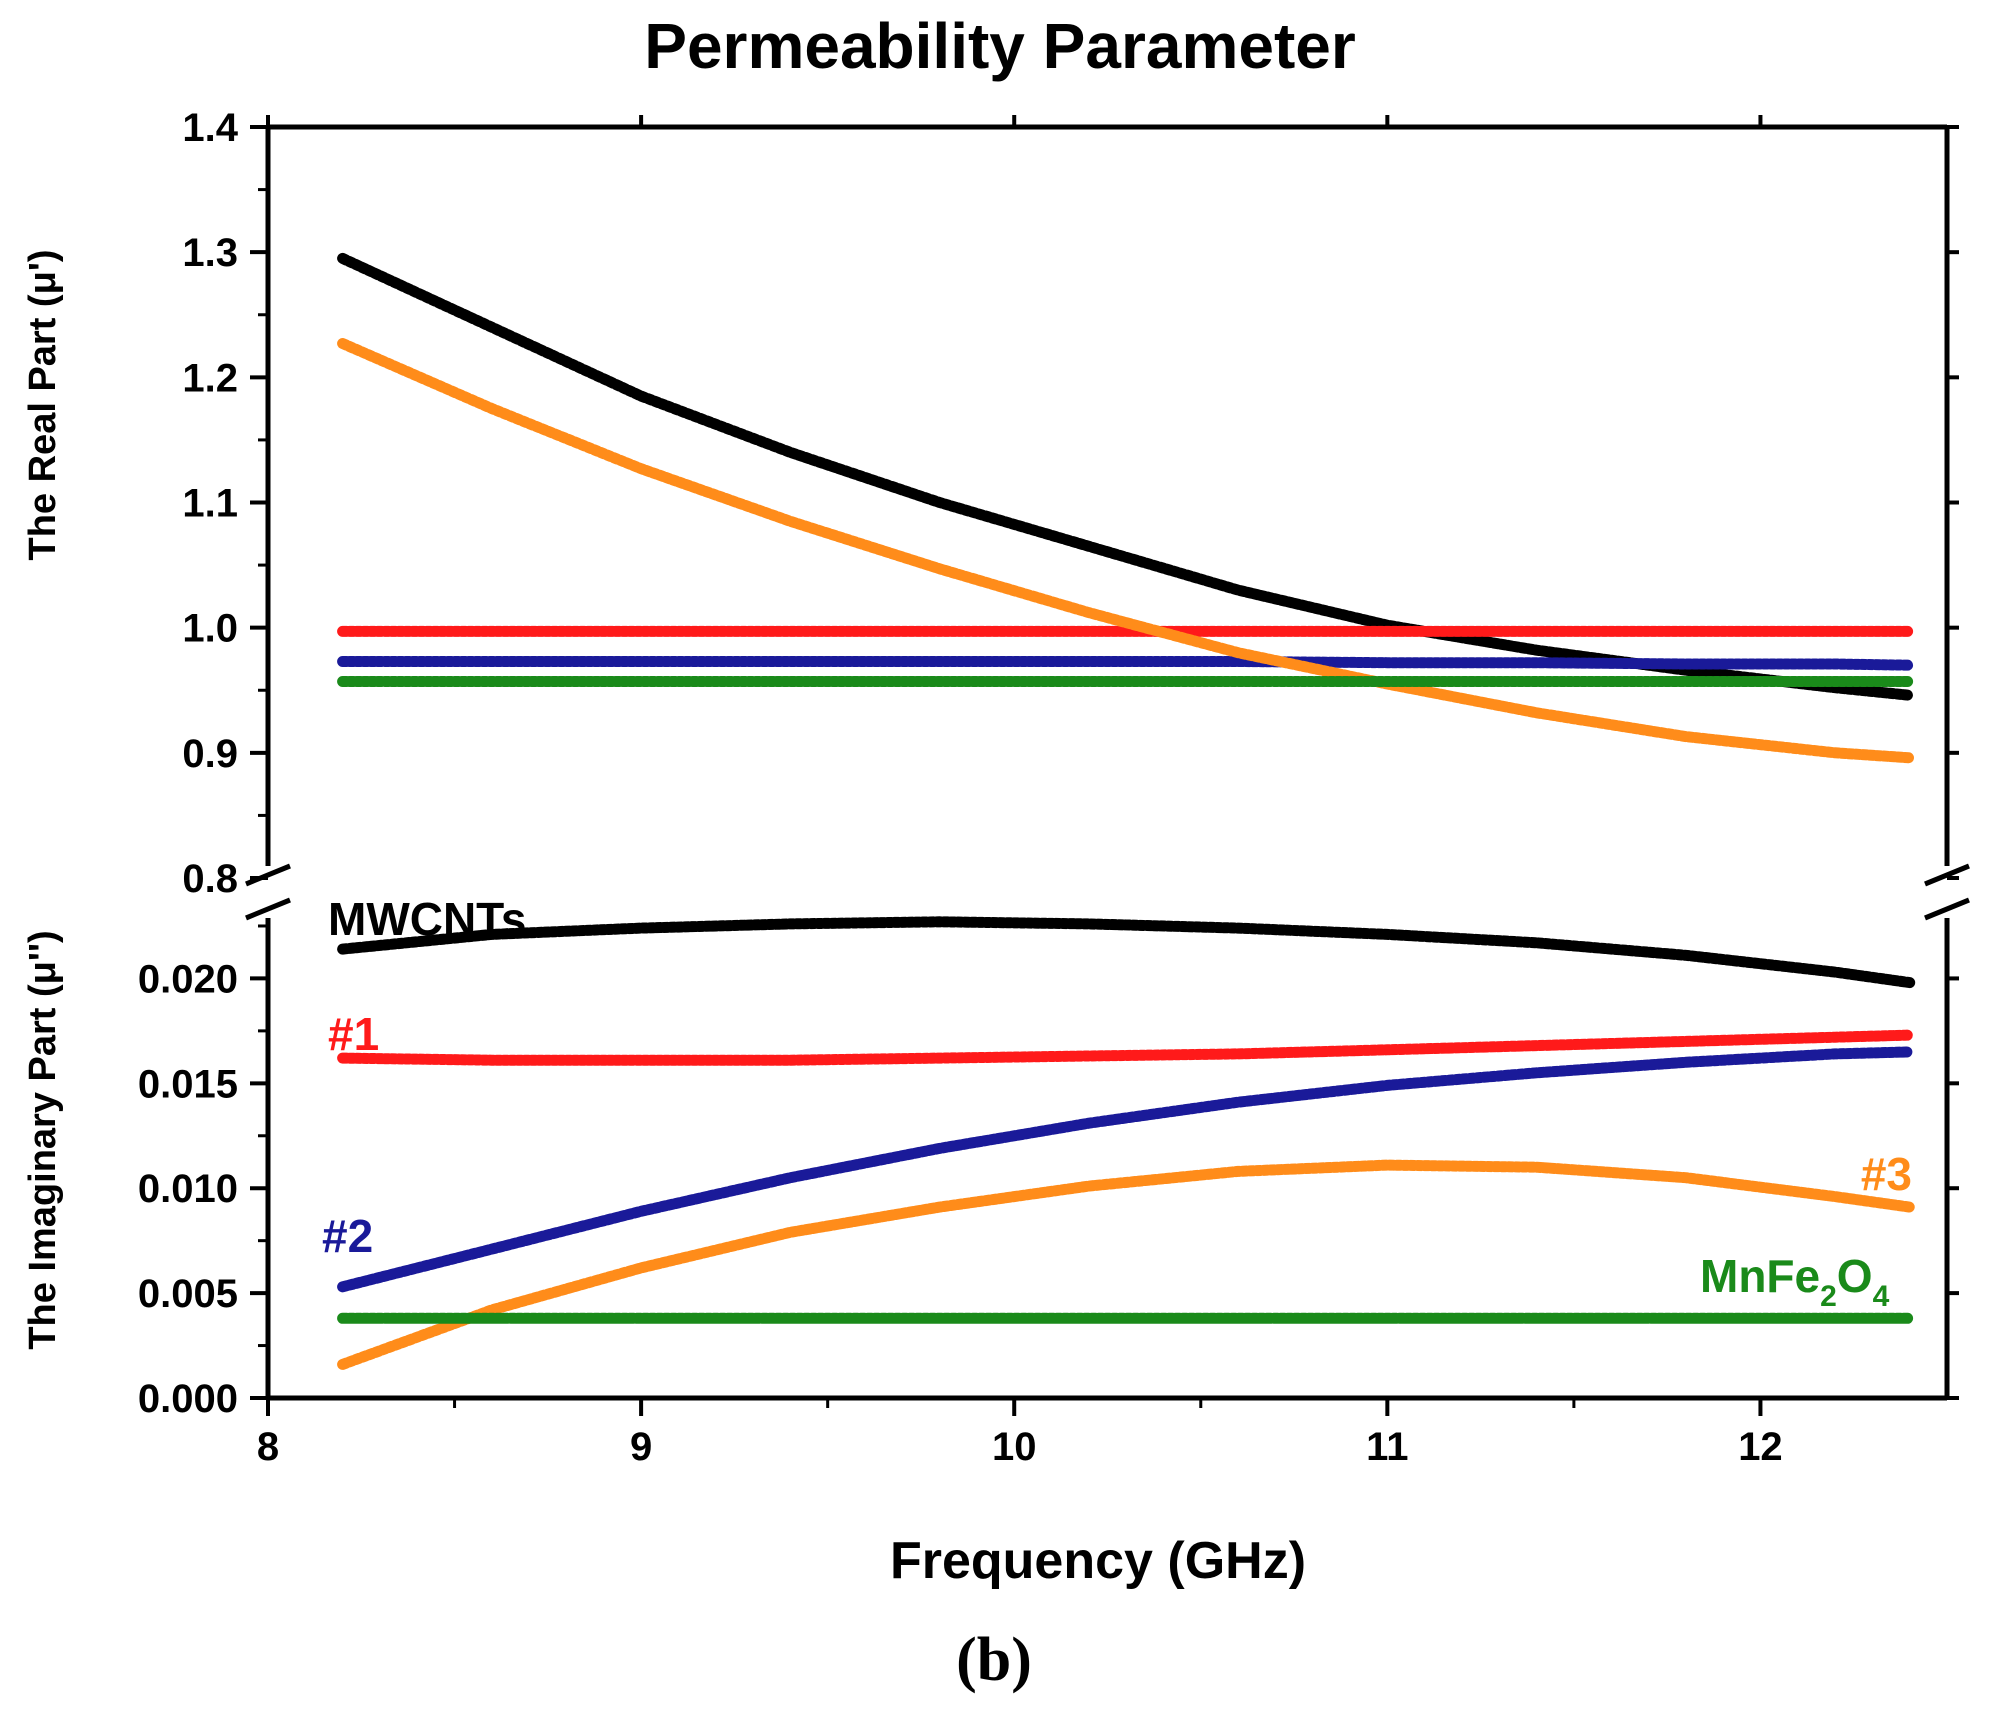 The width and height of the screenshot is (1989, 1719). What do you see at coordinates (1126, 1264) in the screenshot?
I see `series-imag--3` at bounding box center [1126, 1264].